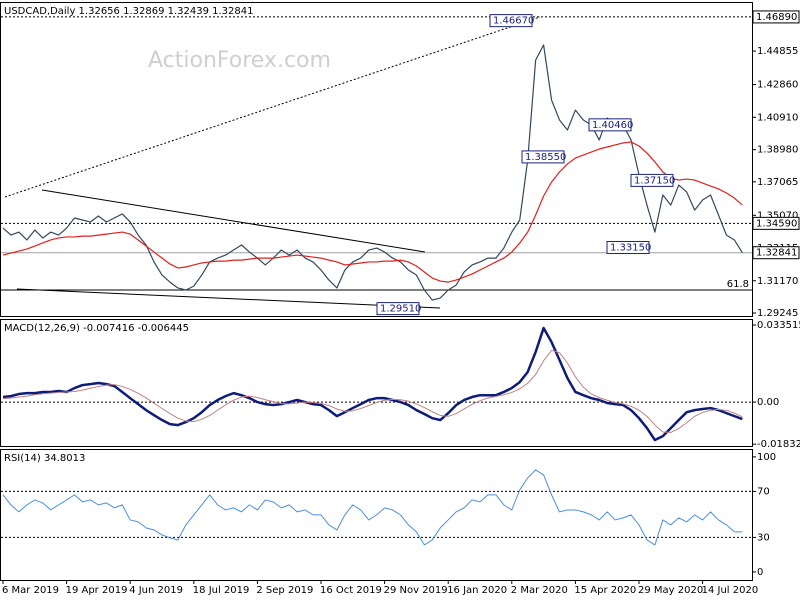  I want to click on y-tick-label: 1.31170, so click(777, 281).